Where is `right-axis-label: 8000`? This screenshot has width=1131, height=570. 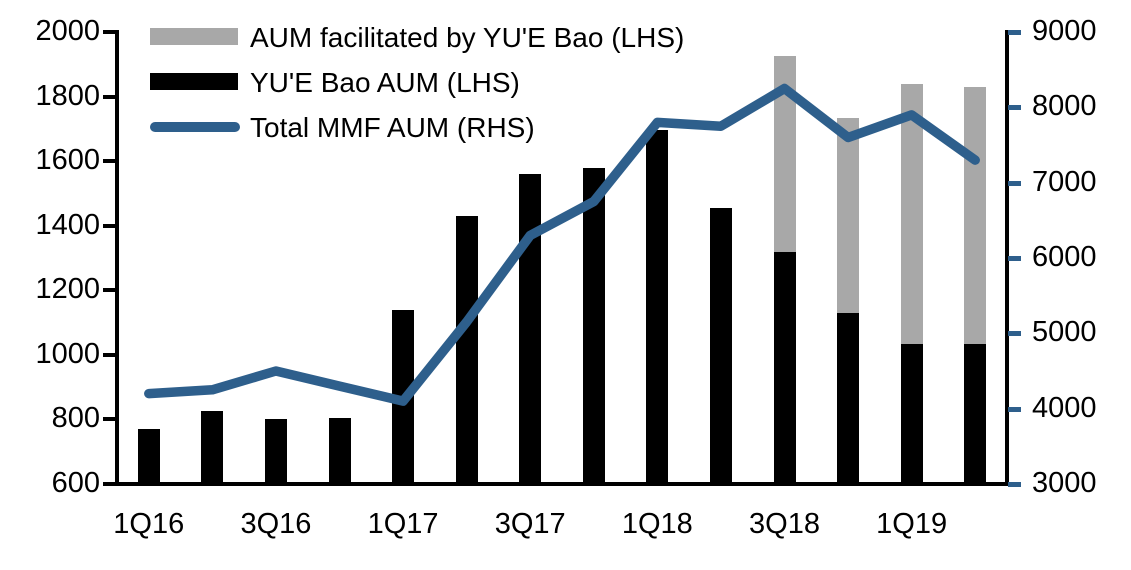
right-axis-label: 8000 is located at coordinates (1064, 106).